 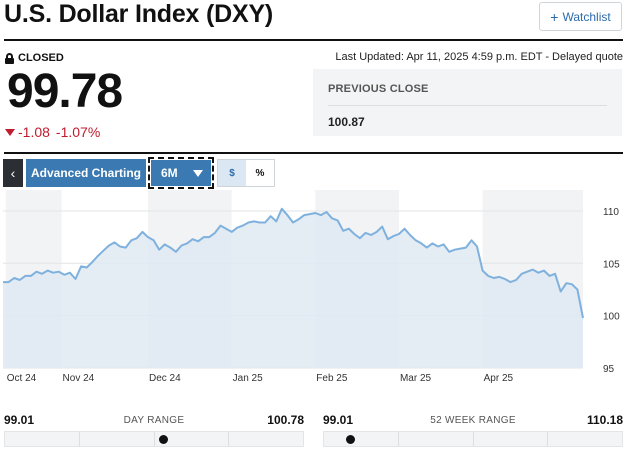 What do you see at coordinates (22, 378) in the screenshot?
I see `x-tick-label: Oct 24` at bounding box center [22, 378].